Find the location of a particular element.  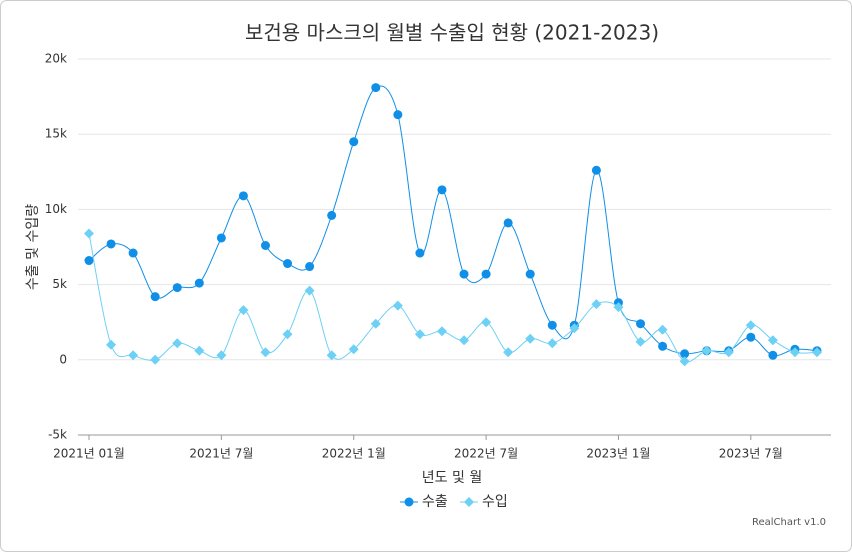

legend-item: 수입 is located at coordinates (484, 502).